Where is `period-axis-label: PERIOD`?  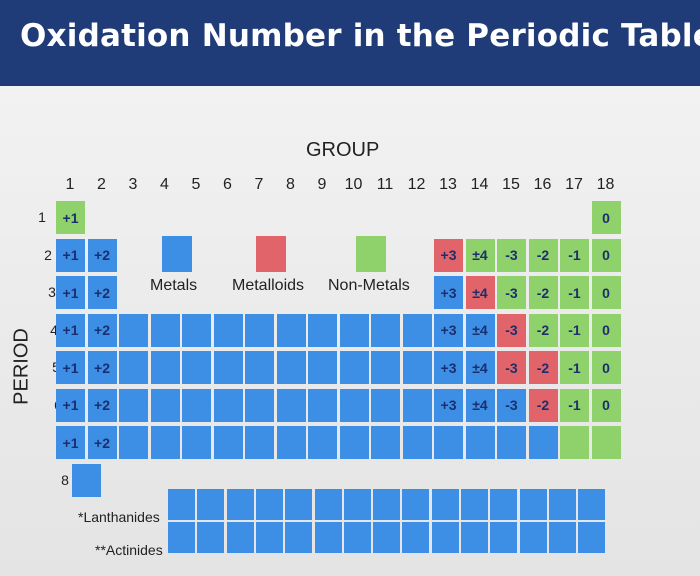
period-axis-label: PERIOD is located at coordinates (21, 366).